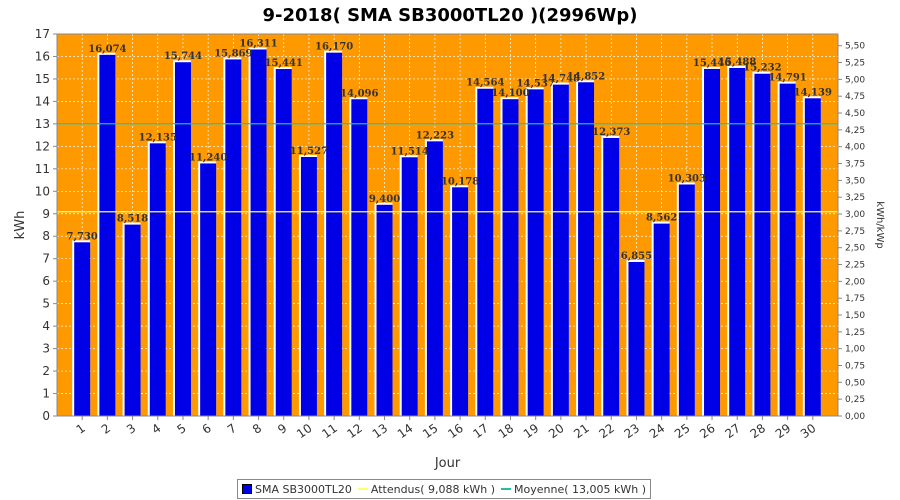  Describe the element at coordinates (329, 431) in the screenshot. I see `x-tick-label: 11` at that location.